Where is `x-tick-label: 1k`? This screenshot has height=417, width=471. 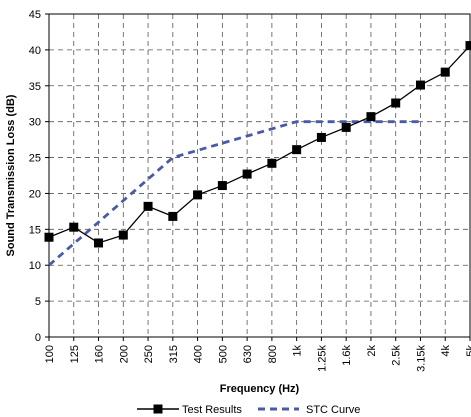
x-tick-label: 1k is located at coordinates (298, 351).